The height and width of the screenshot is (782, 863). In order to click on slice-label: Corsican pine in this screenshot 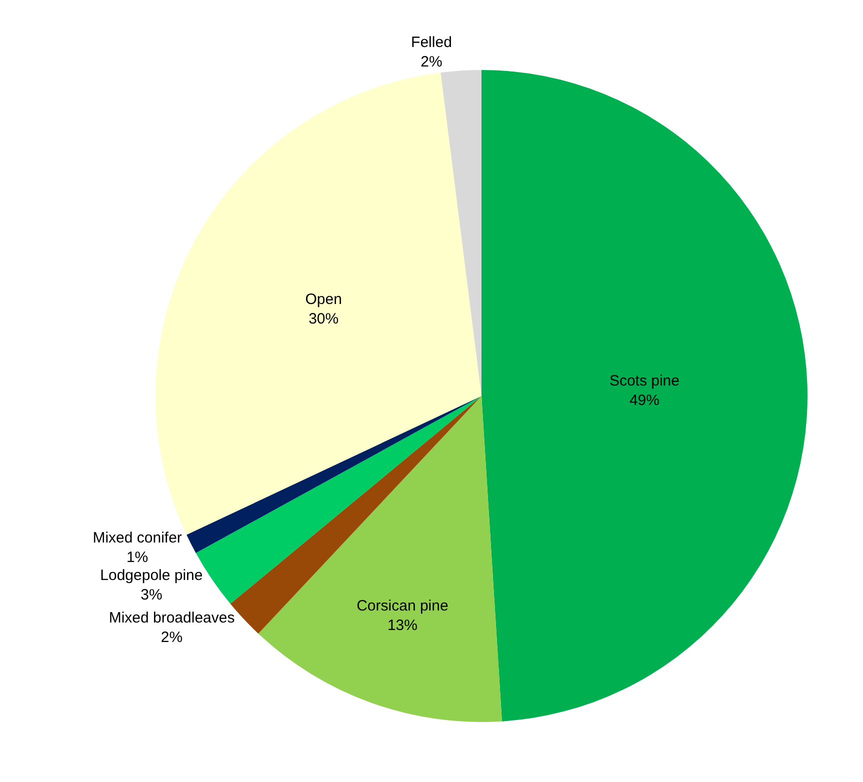, I will do `click(402, 605)`.